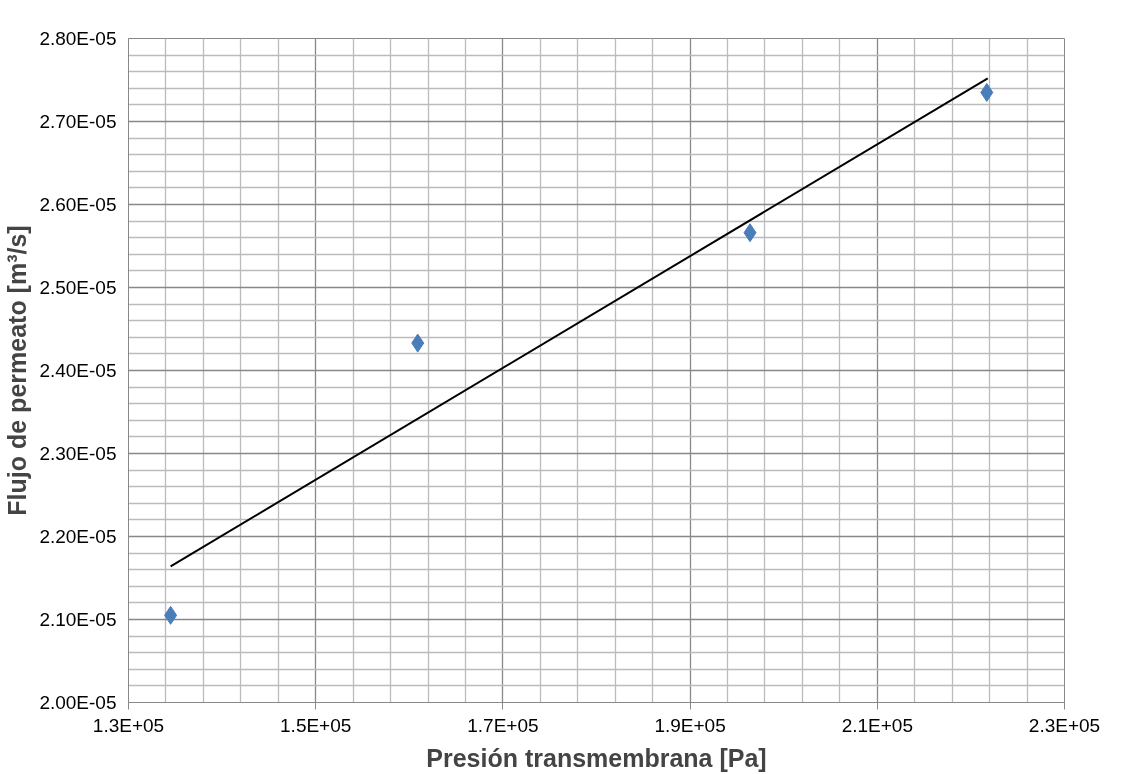 The width and height of the screenshot is (1139, 774). I want to click on y-tick-label: 2.70E-05, so click(78, 121).